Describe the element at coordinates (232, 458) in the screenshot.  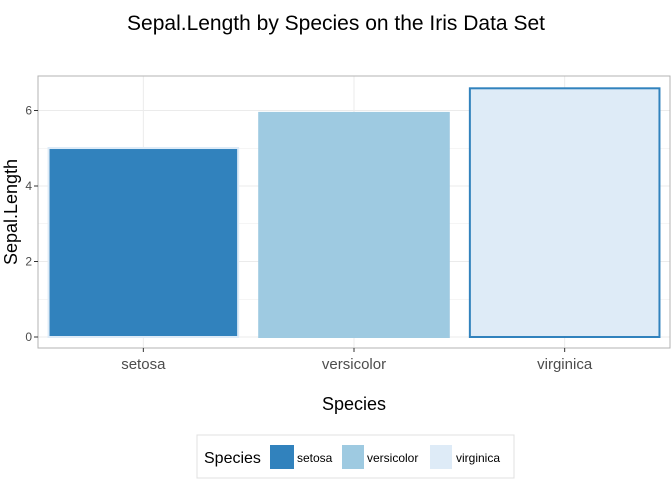
I see `legend-title: Species` at that location.